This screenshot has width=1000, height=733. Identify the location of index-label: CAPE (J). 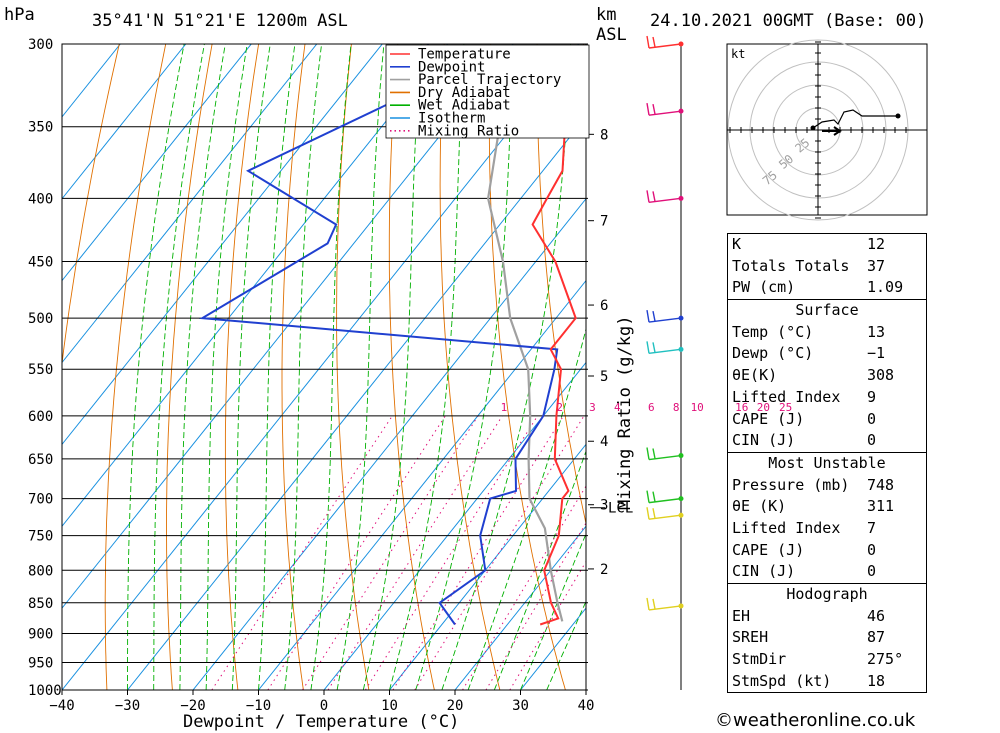
(768, 549).